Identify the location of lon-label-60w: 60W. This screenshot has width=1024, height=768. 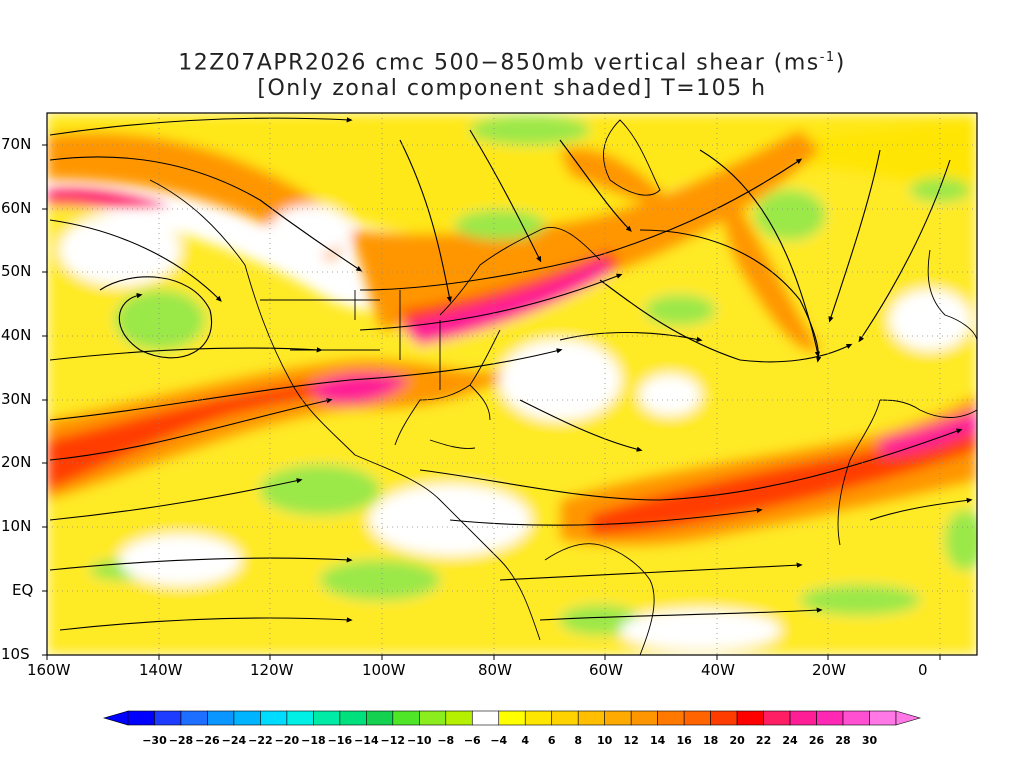
(606, 670).